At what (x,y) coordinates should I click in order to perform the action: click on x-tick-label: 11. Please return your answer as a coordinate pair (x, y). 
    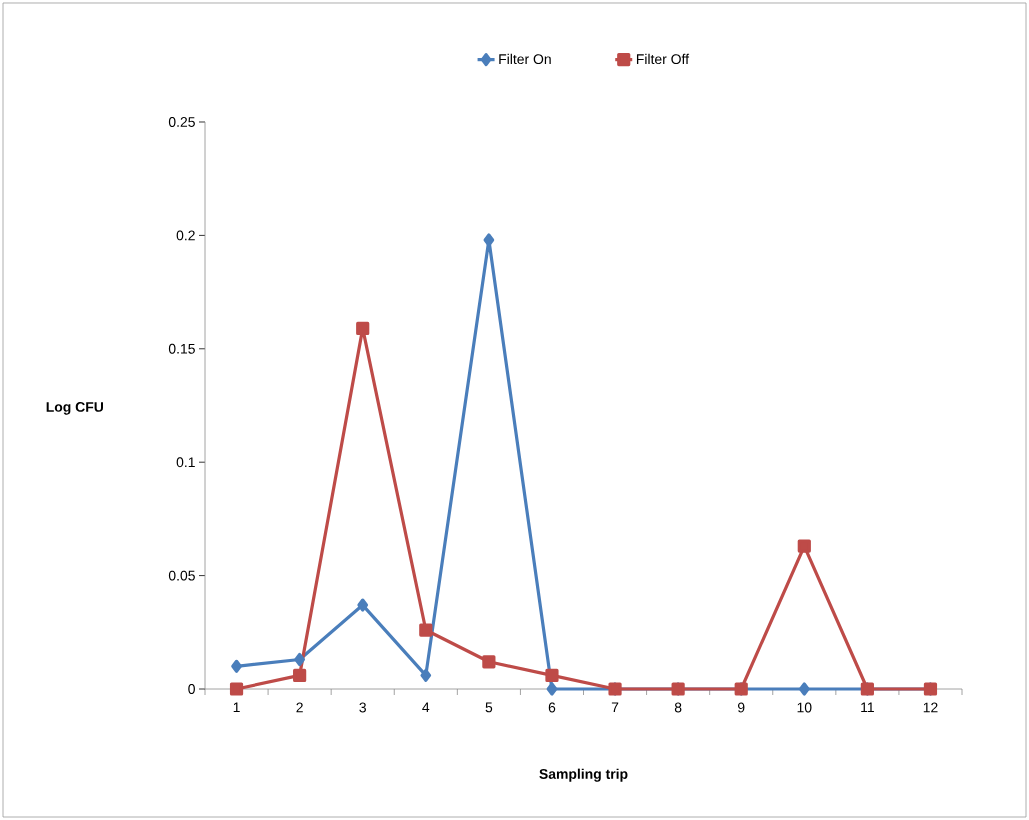
    Looking at the image, I should click on (867, 707).